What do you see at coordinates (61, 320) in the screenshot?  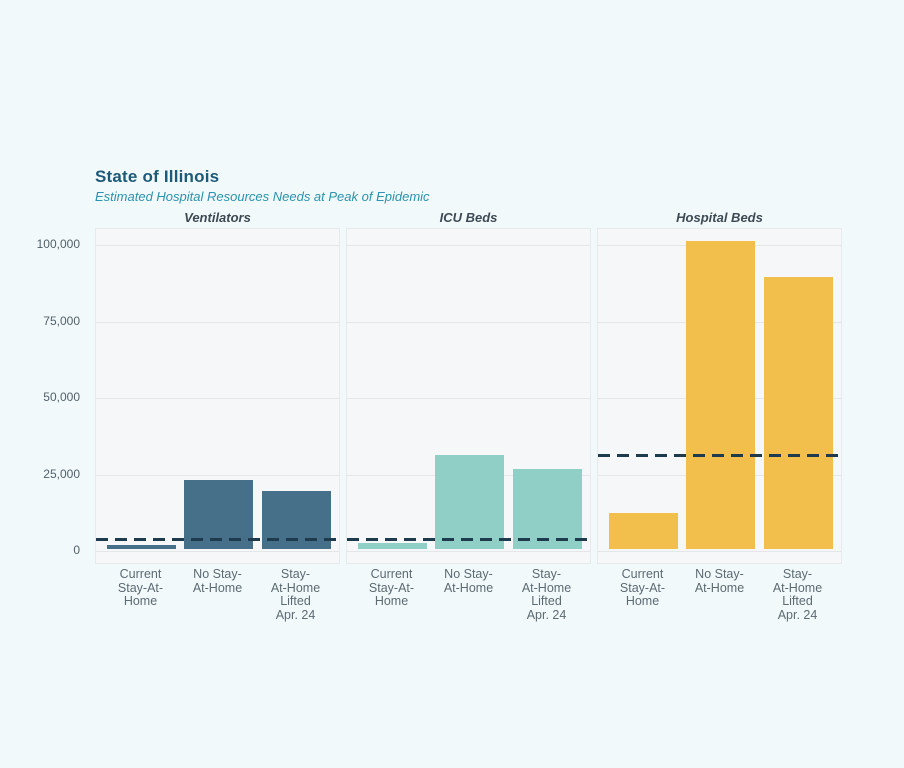 I see `y-axis-tick-label: 75,000` at bounding box center [61, 320].